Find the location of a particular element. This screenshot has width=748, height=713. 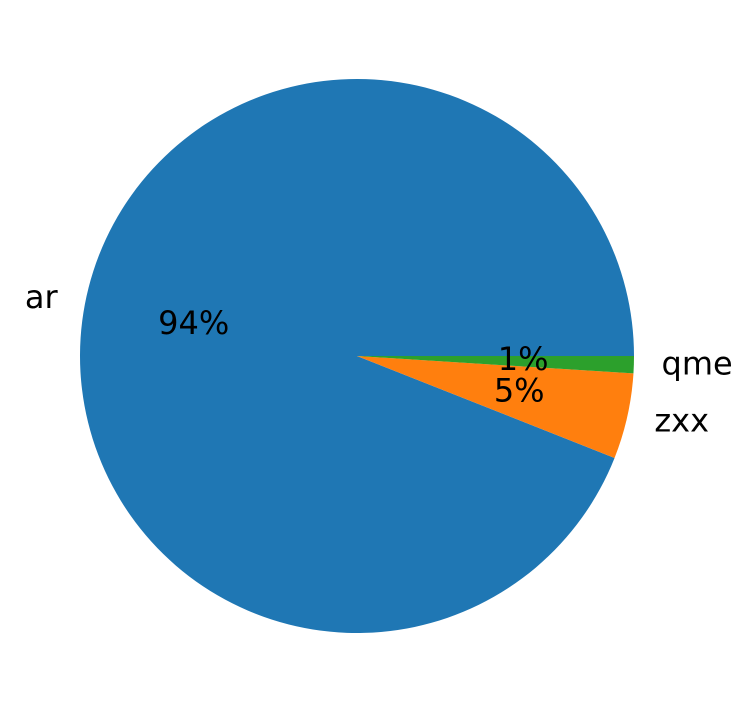

slice-label: ar is located at coordinates (42, 297).